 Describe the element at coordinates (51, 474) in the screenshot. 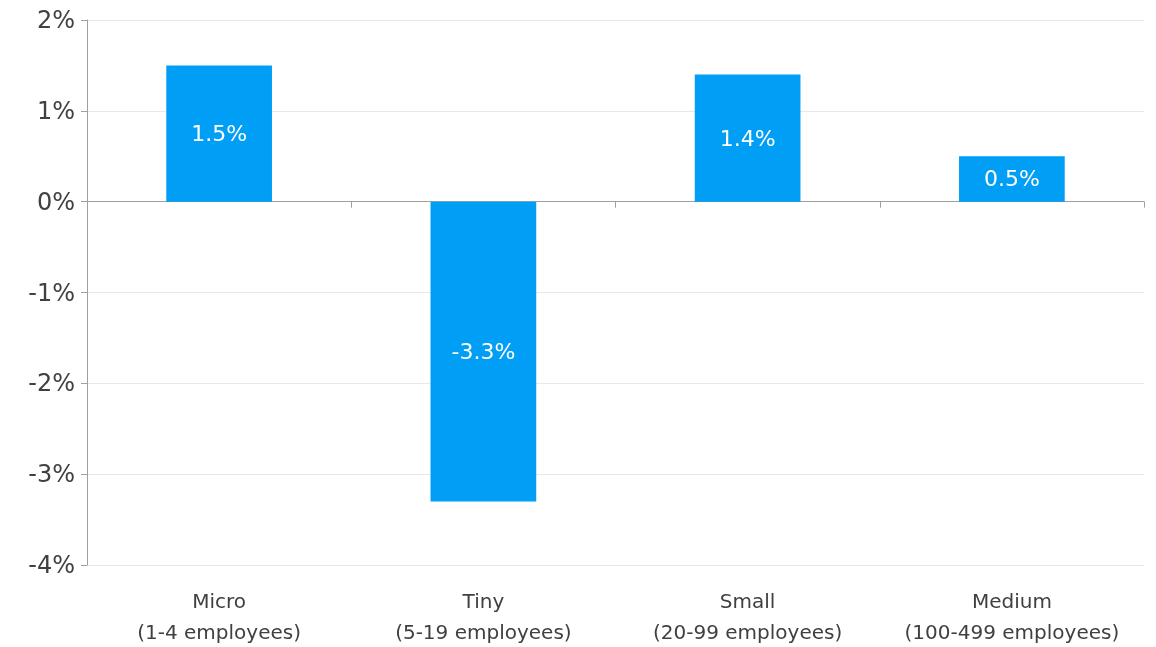

I see `y-tick-label: -3%` at that location.